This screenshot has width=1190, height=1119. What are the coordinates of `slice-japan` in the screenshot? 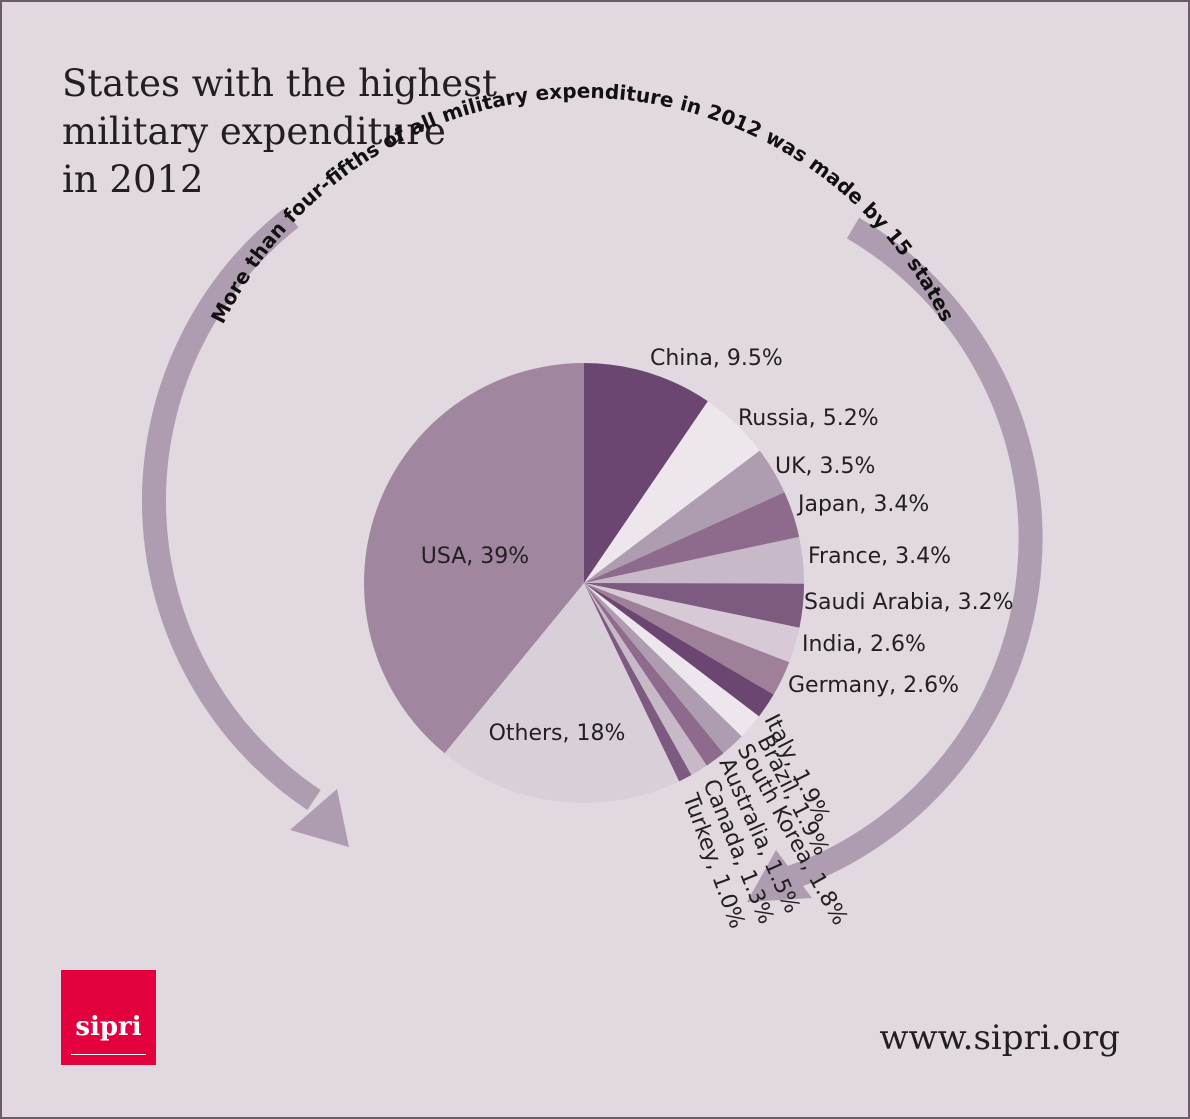 It's located at (692, 537).